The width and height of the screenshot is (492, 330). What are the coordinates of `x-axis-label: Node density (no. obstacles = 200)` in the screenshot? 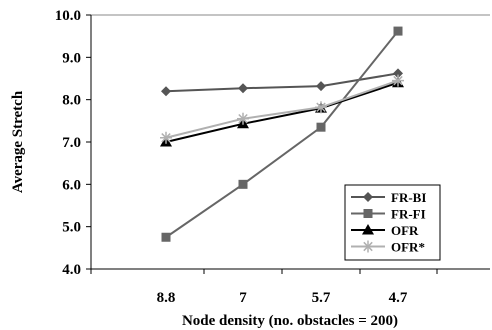 It's located at (290, 321).